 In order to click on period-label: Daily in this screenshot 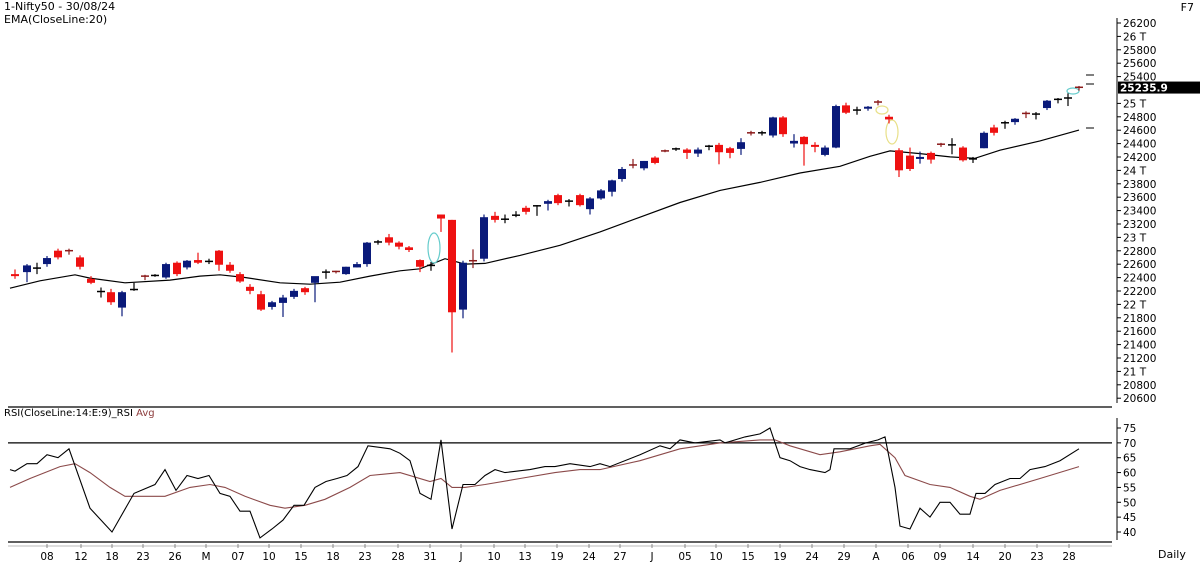, I will do `click(1172, 554)`.